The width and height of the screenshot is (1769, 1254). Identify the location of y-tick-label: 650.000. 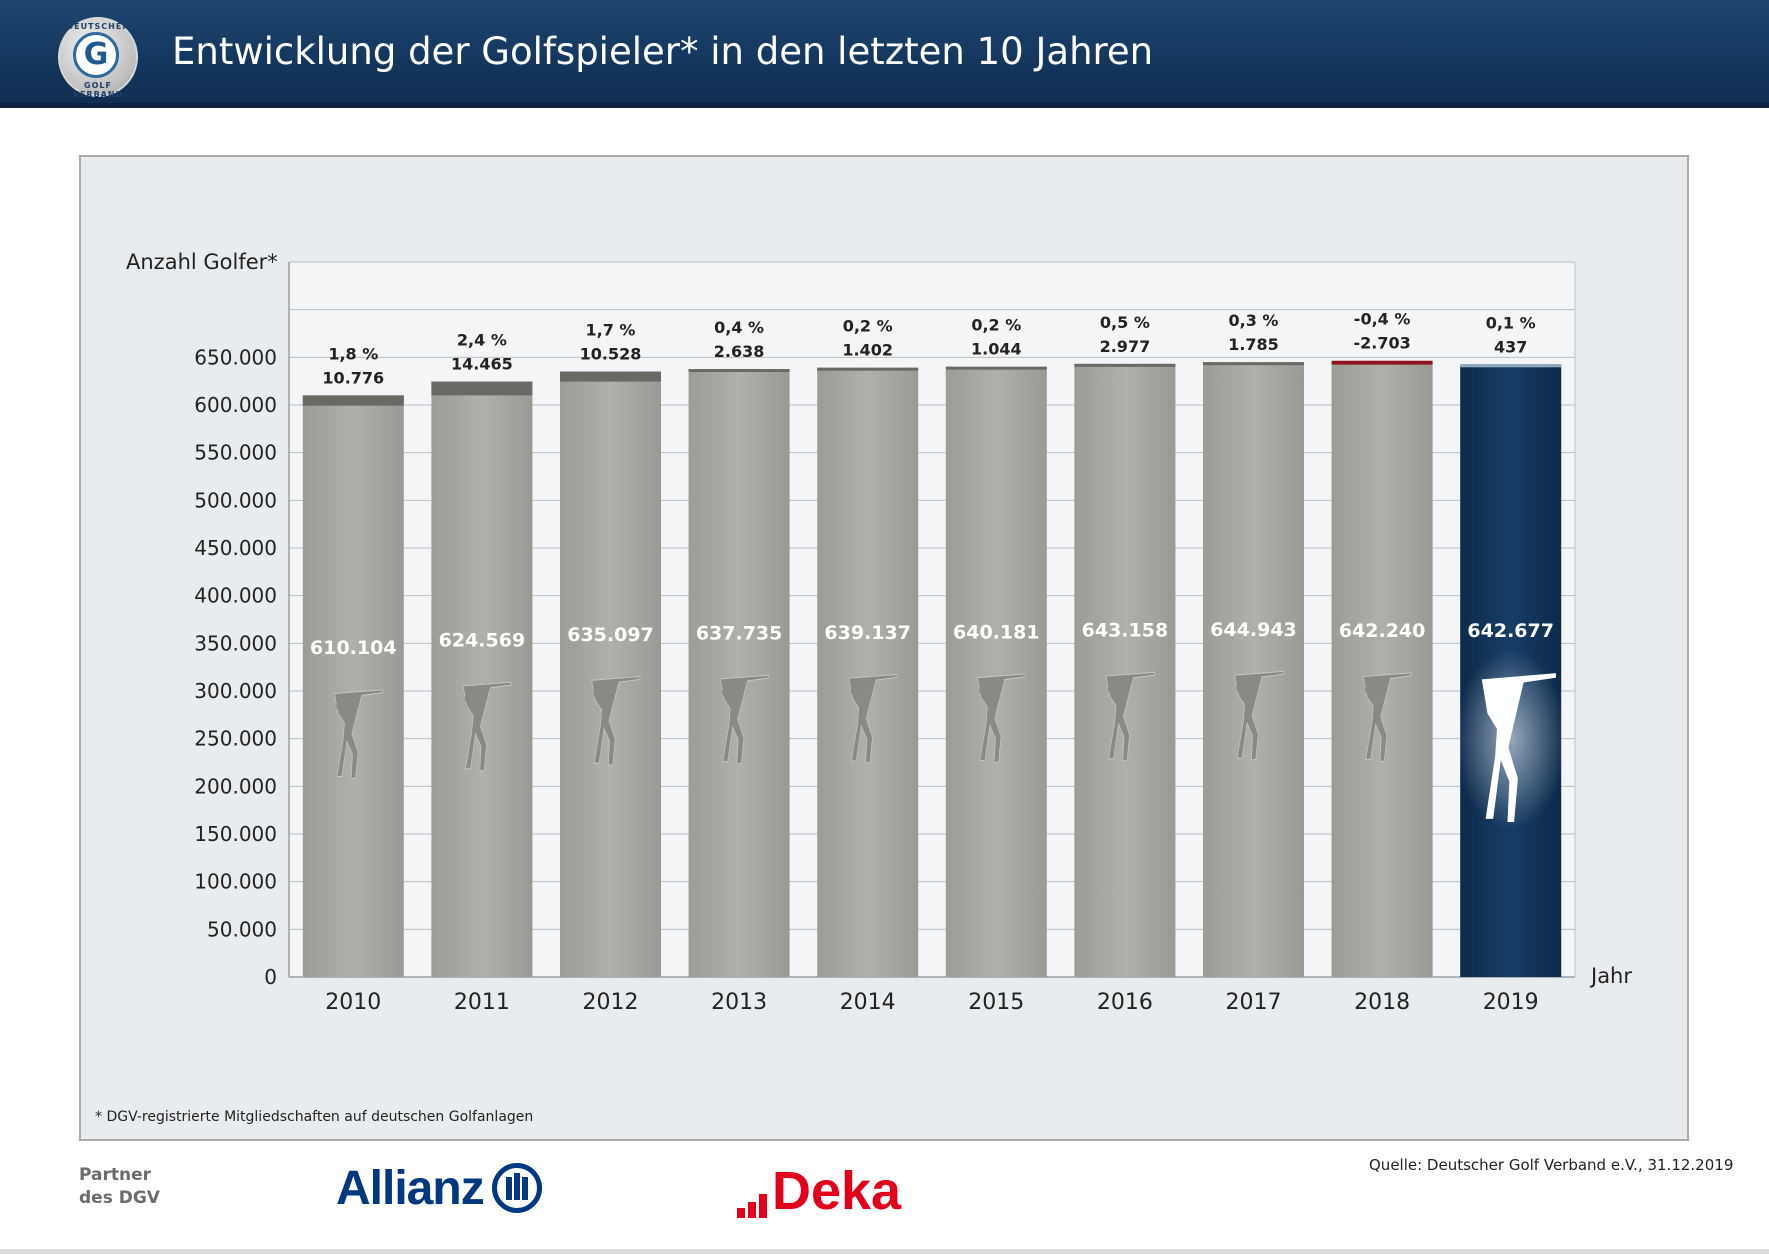
(235, 357).